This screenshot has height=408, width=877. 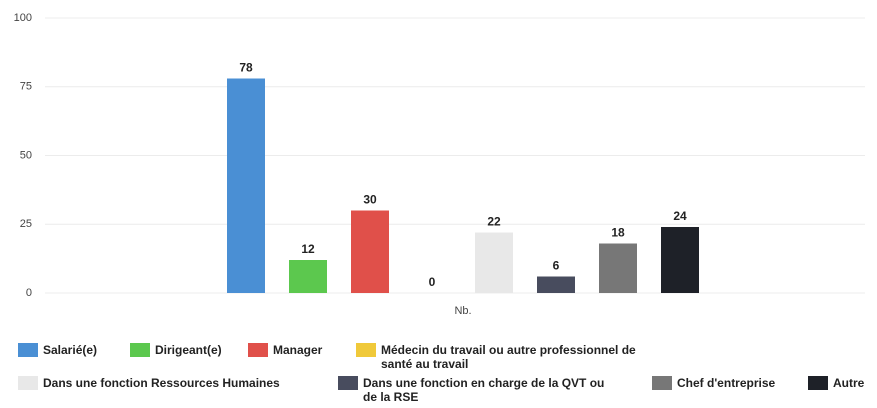 What do you see at coordinates (680, 216) in the screenshot?
I see `value-label: 24` at bounding box center [680, 216].